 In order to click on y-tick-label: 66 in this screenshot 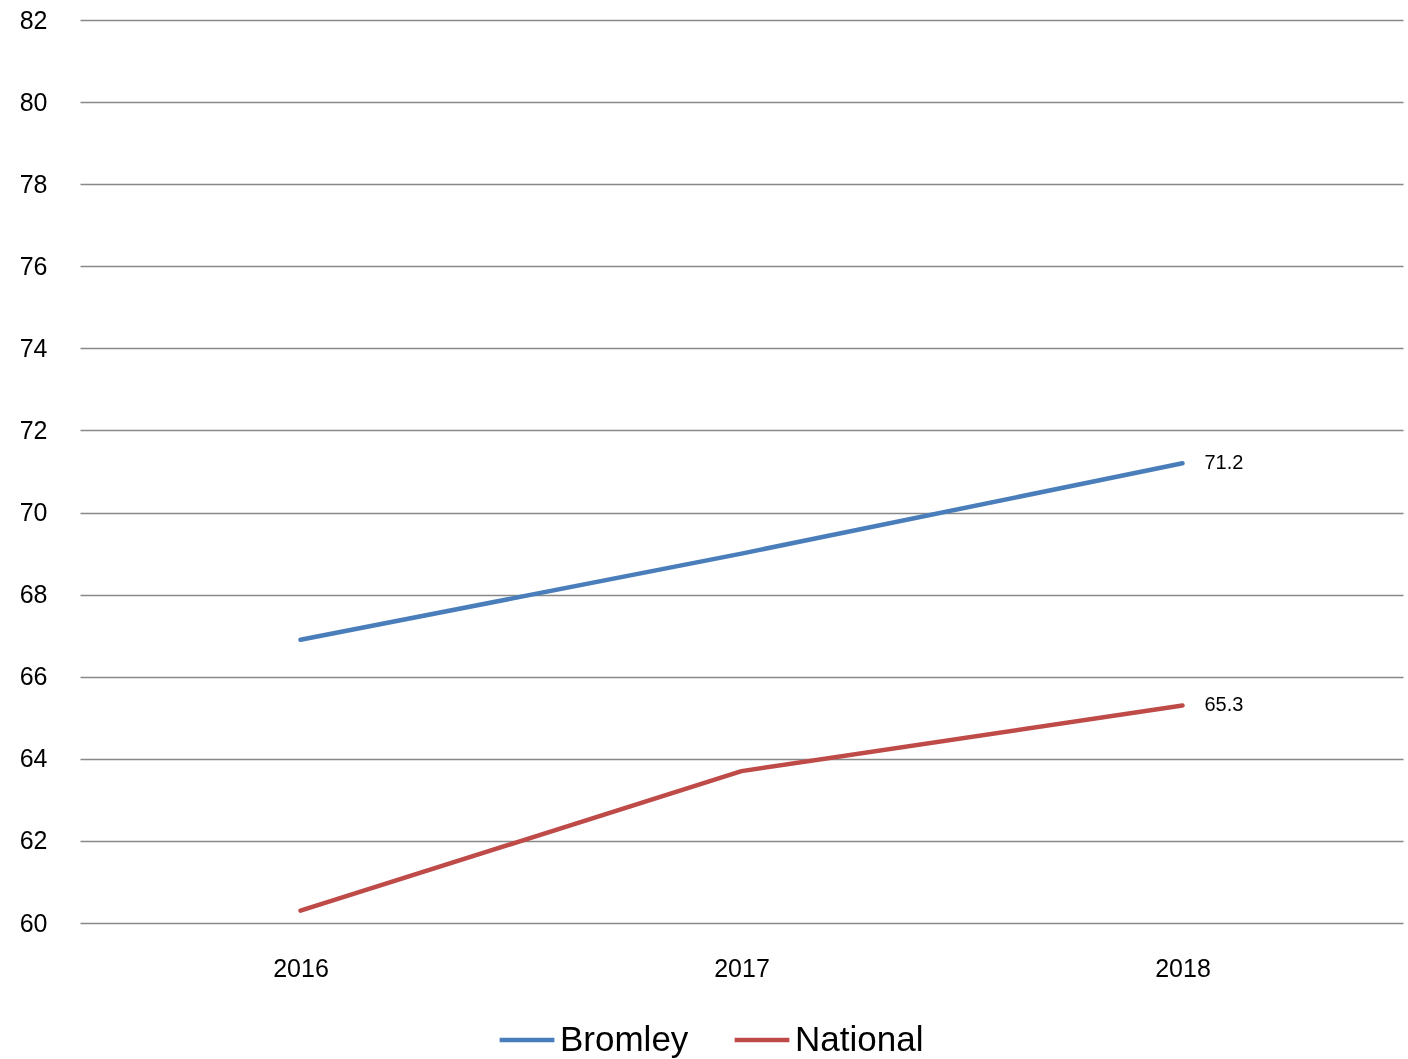, I will do `click(33, 676)`.